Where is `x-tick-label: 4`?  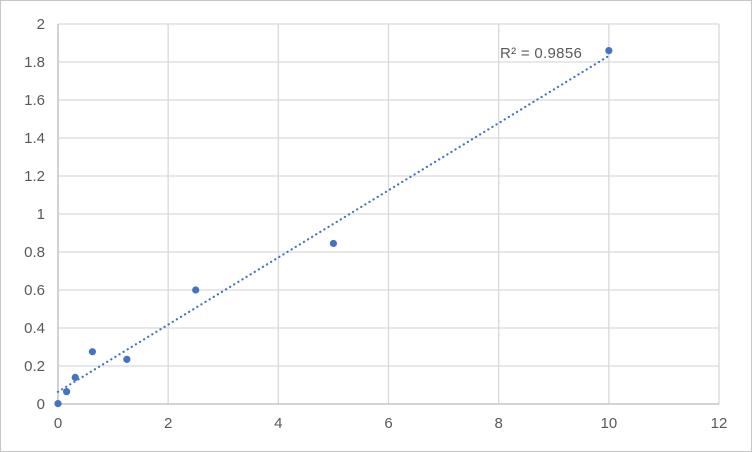
x-tick-label: 4 is located at coordinates (278, 423).